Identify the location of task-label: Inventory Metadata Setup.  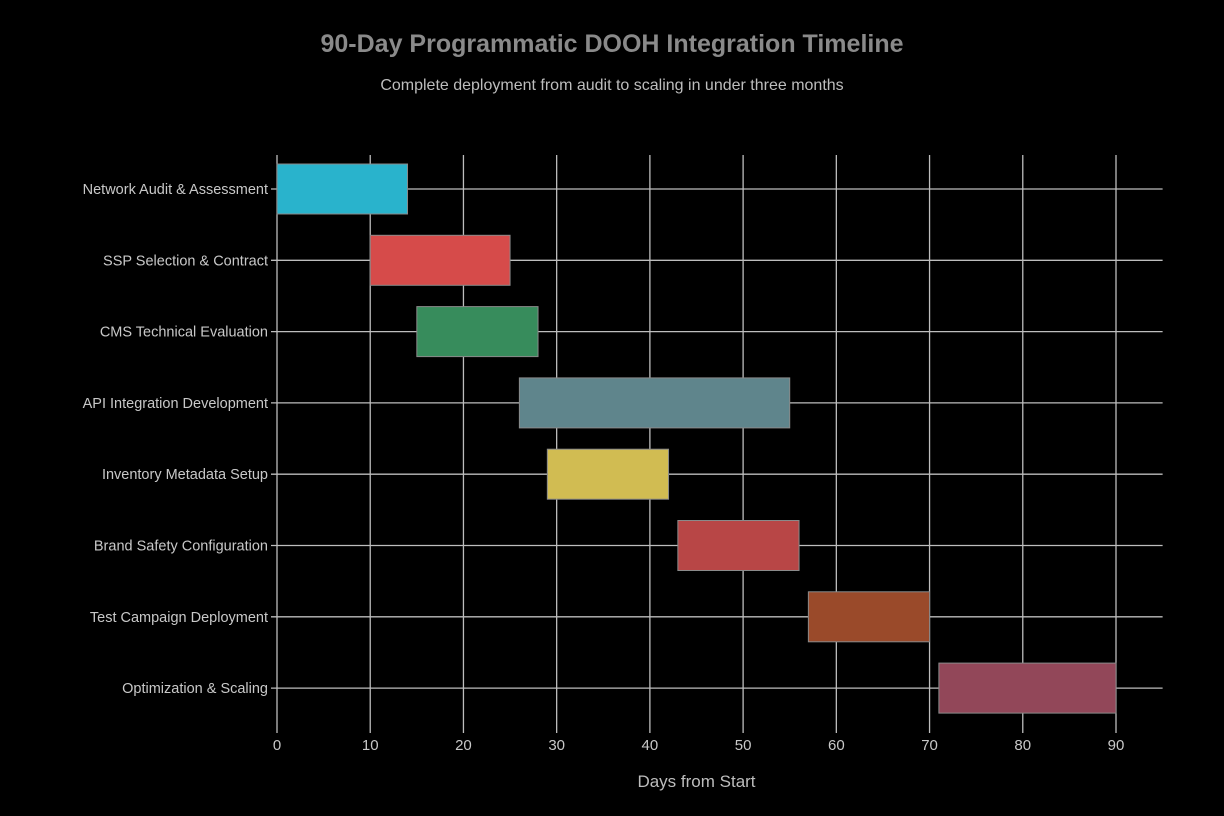
(185, 475).